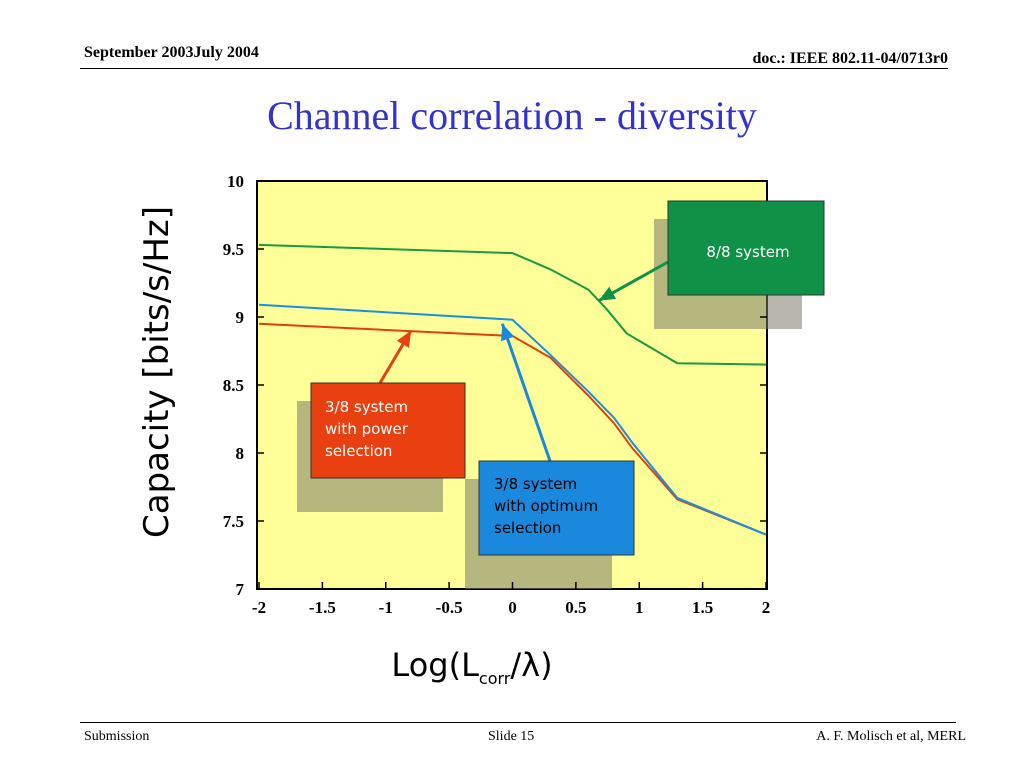 This screenshot has width=1024, height=768. What do you see at coordinates (526, 392) in the screenshot?
I see `callout-arrow` at bounding box center [526, 392].